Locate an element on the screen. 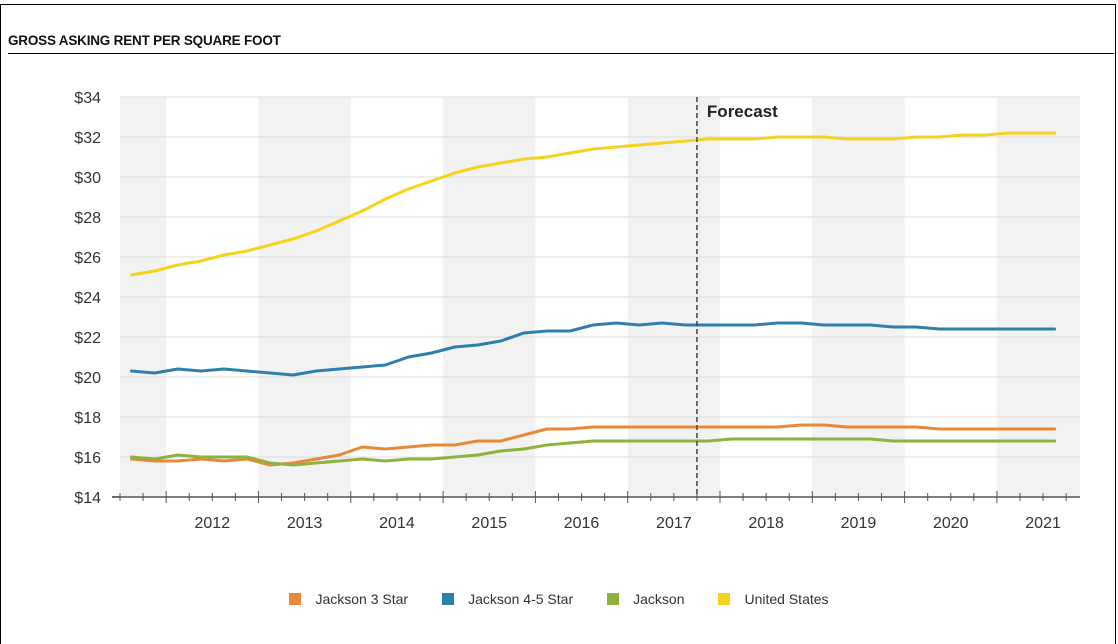  y-tick-label: $20 is located at coordinates (87, 378).